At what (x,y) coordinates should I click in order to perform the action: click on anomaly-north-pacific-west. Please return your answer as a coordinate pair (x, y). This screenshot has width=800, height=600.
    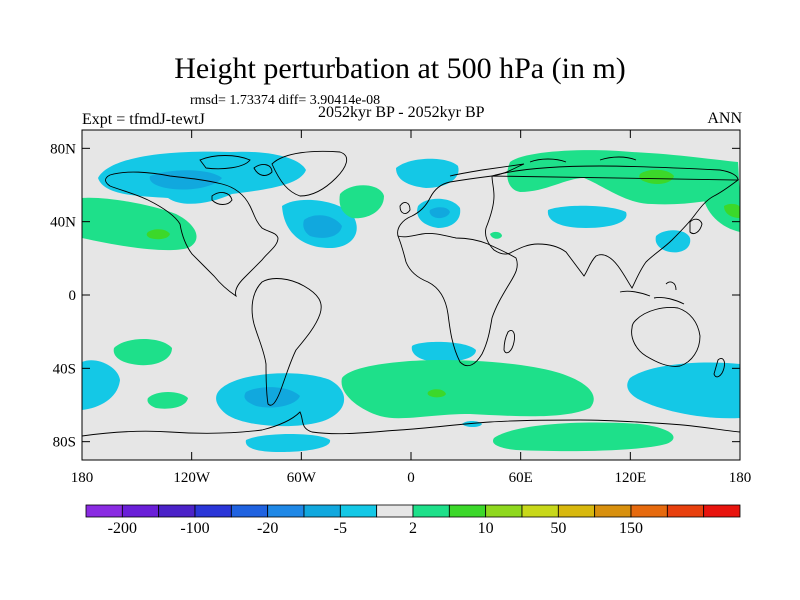
    Looking at the image, I should click on (139, 224).